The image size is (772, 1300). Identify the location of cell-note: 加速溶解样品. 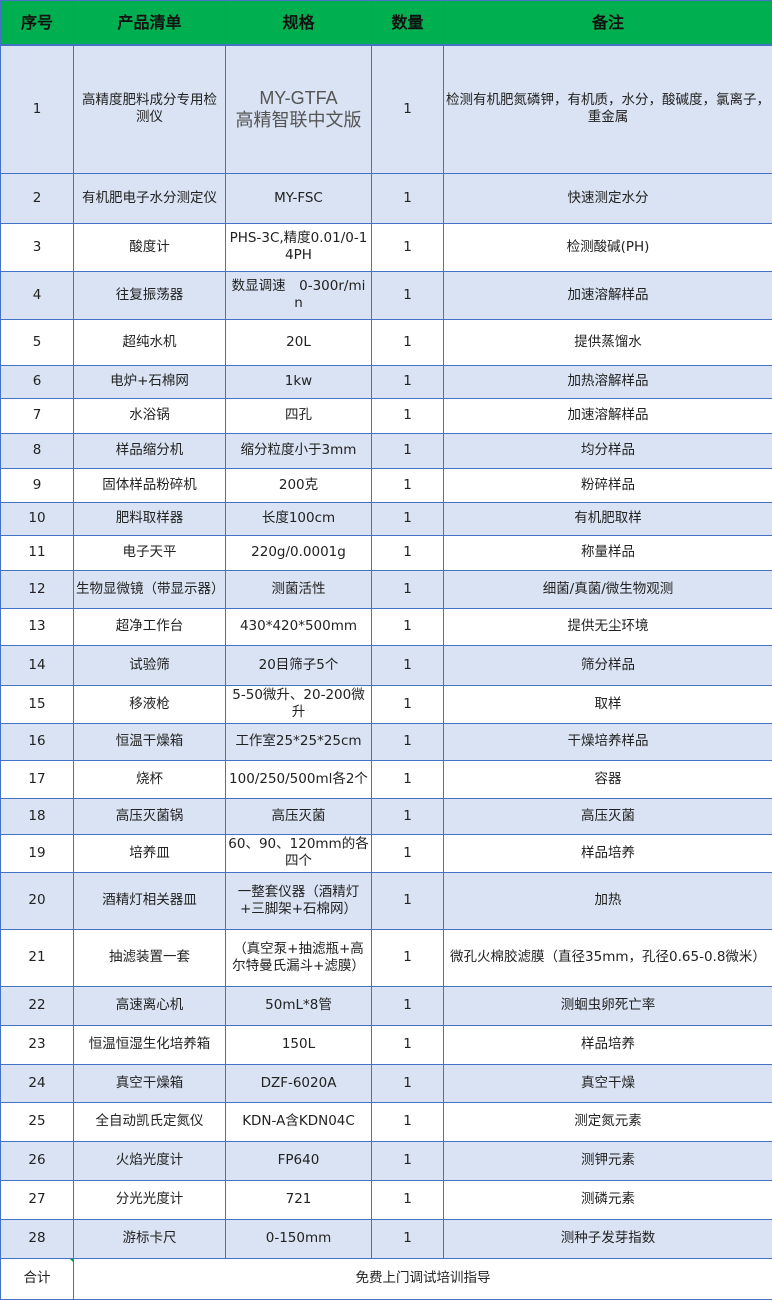
(608, 295).